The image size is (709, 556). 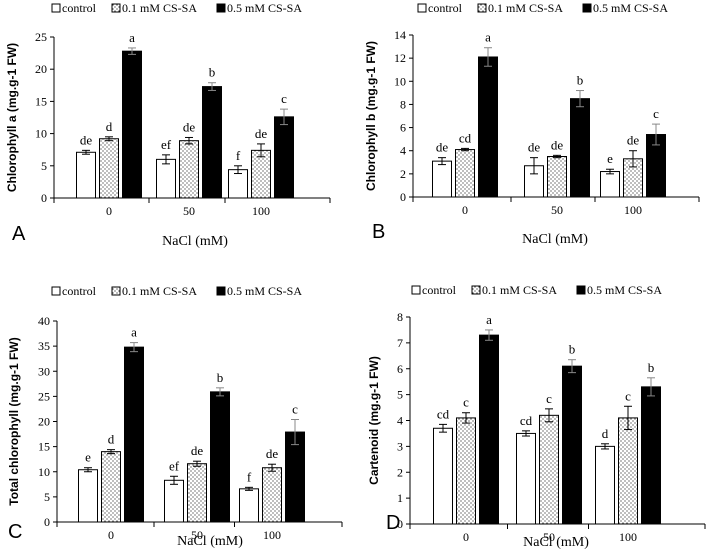 I want to click on y-axis-label: Chlorophyll b (mg.g-1 FW), so click(x=371, y=116).